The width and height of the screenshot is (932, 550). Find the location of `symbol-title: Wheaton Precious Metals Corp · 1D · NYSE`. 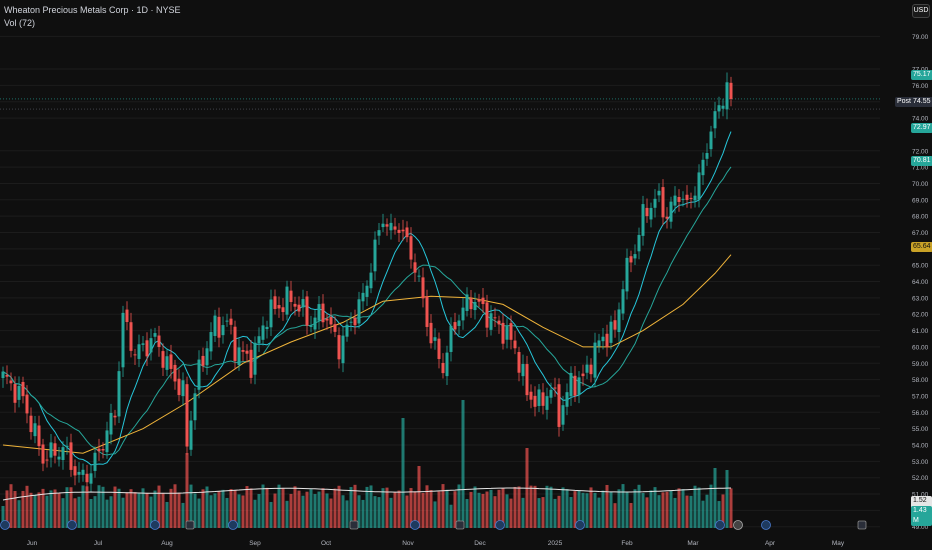

symbol-title: Wheaton Precious Metals Corp · 1D · NYSE is located at coordinates (92, 10).